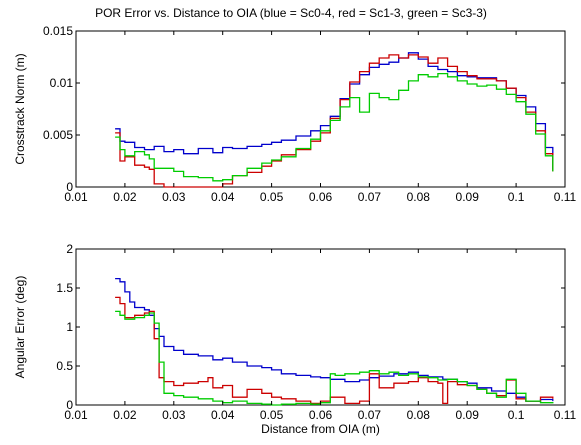  What do you see at coordinates (69, 187) in the screenshot?
I see `crosstrack-y-tick-label: 0` at bounding box center [69, 187].